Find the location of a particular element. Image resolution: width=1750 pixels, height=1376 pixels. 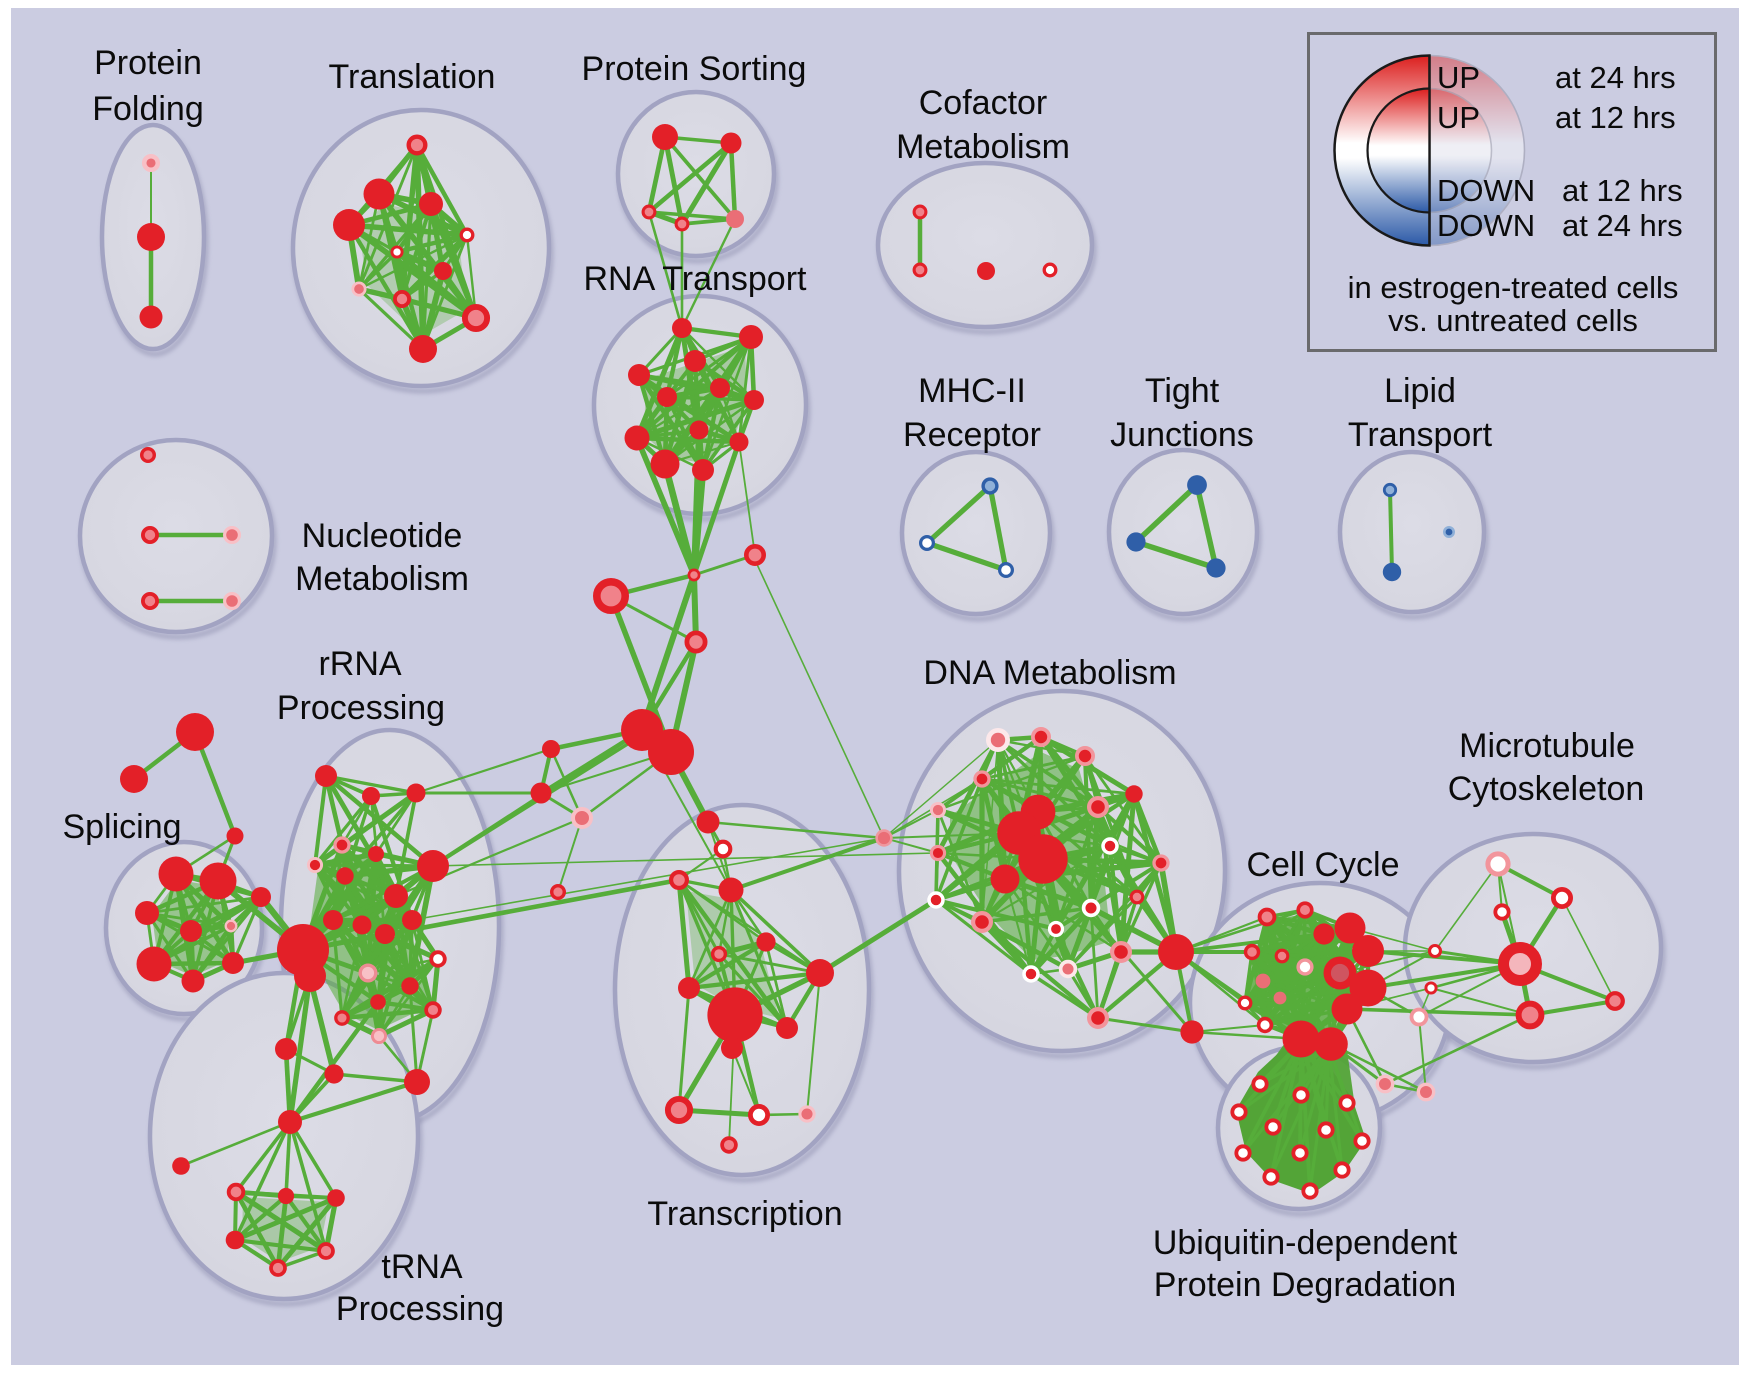

svg-text: Junctions is located at coordinates (1182, 435).